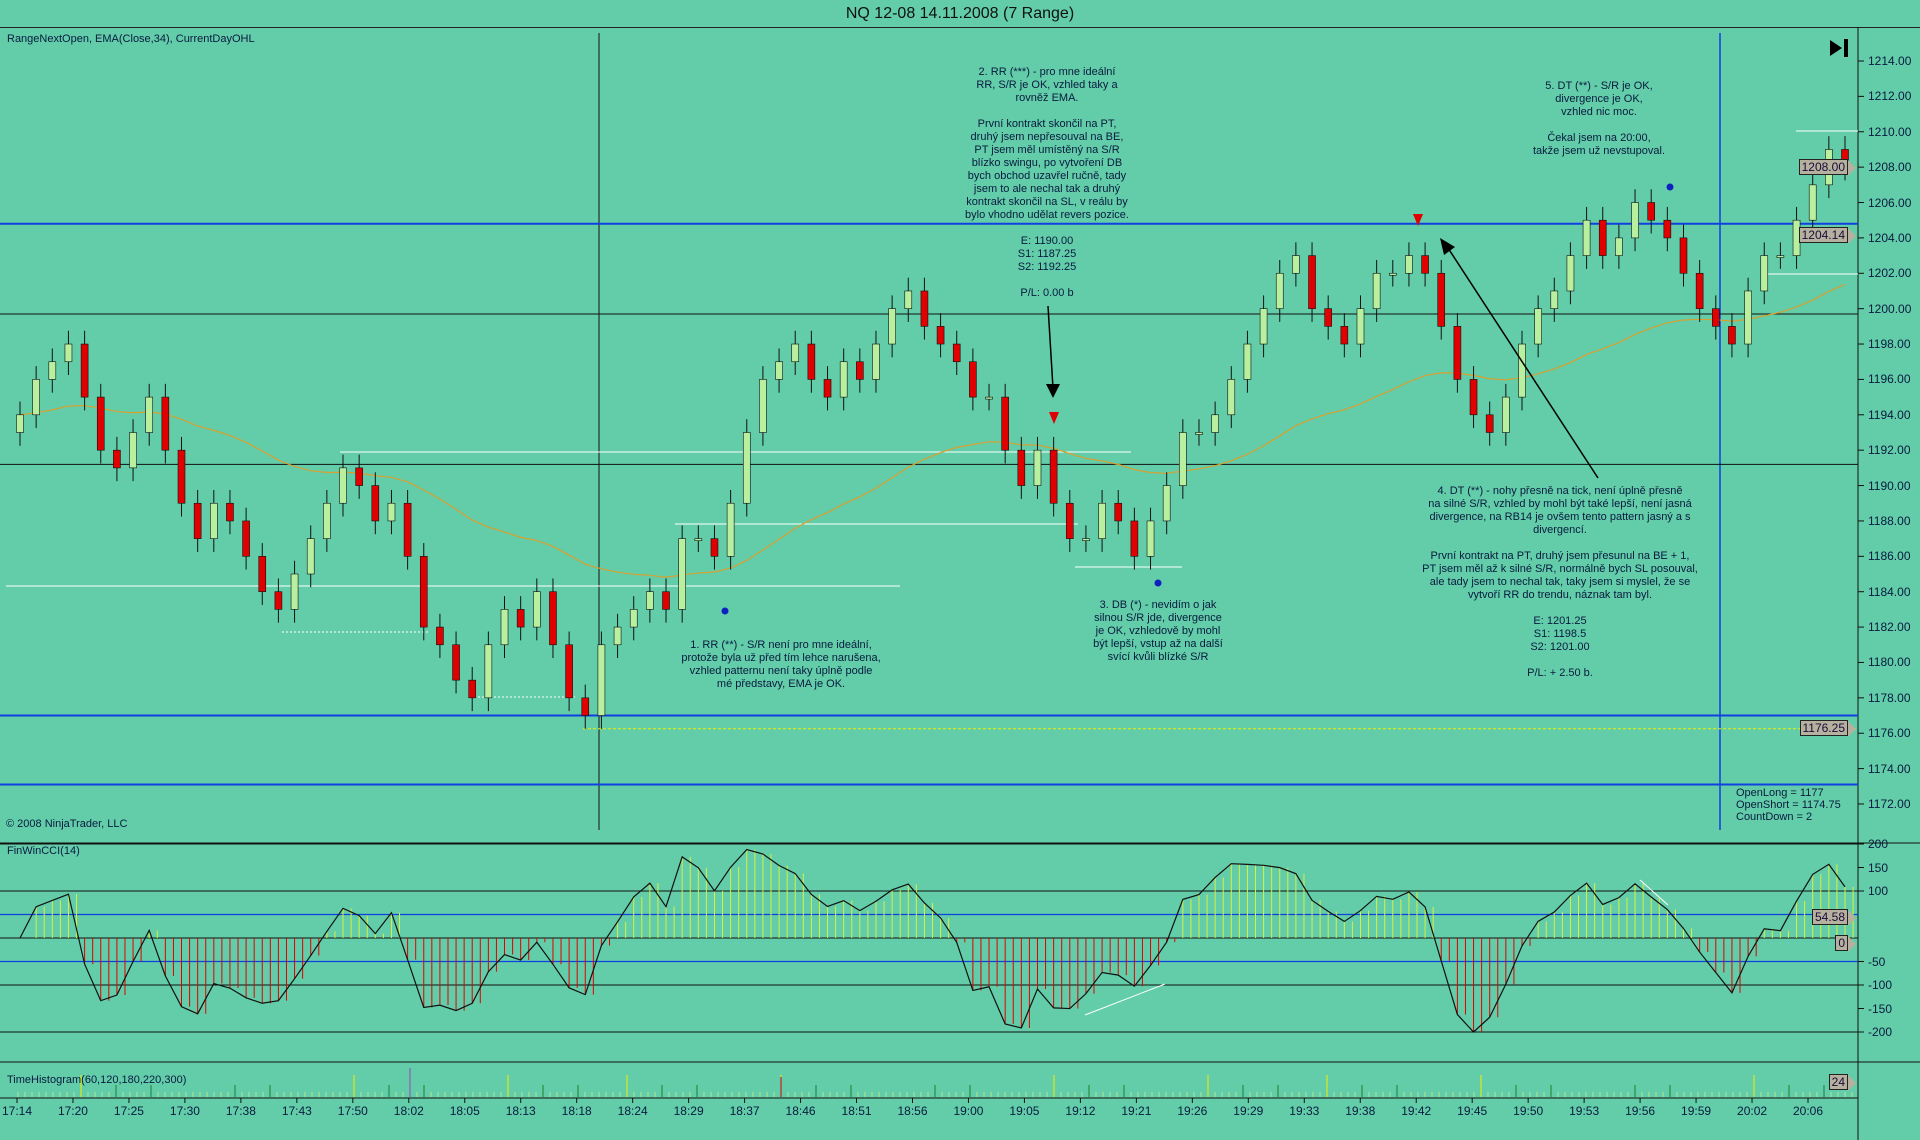 This screenshot has height=1140, width=1920. I want to click on price-tick-label: 1214.00, so click(1890, 61).